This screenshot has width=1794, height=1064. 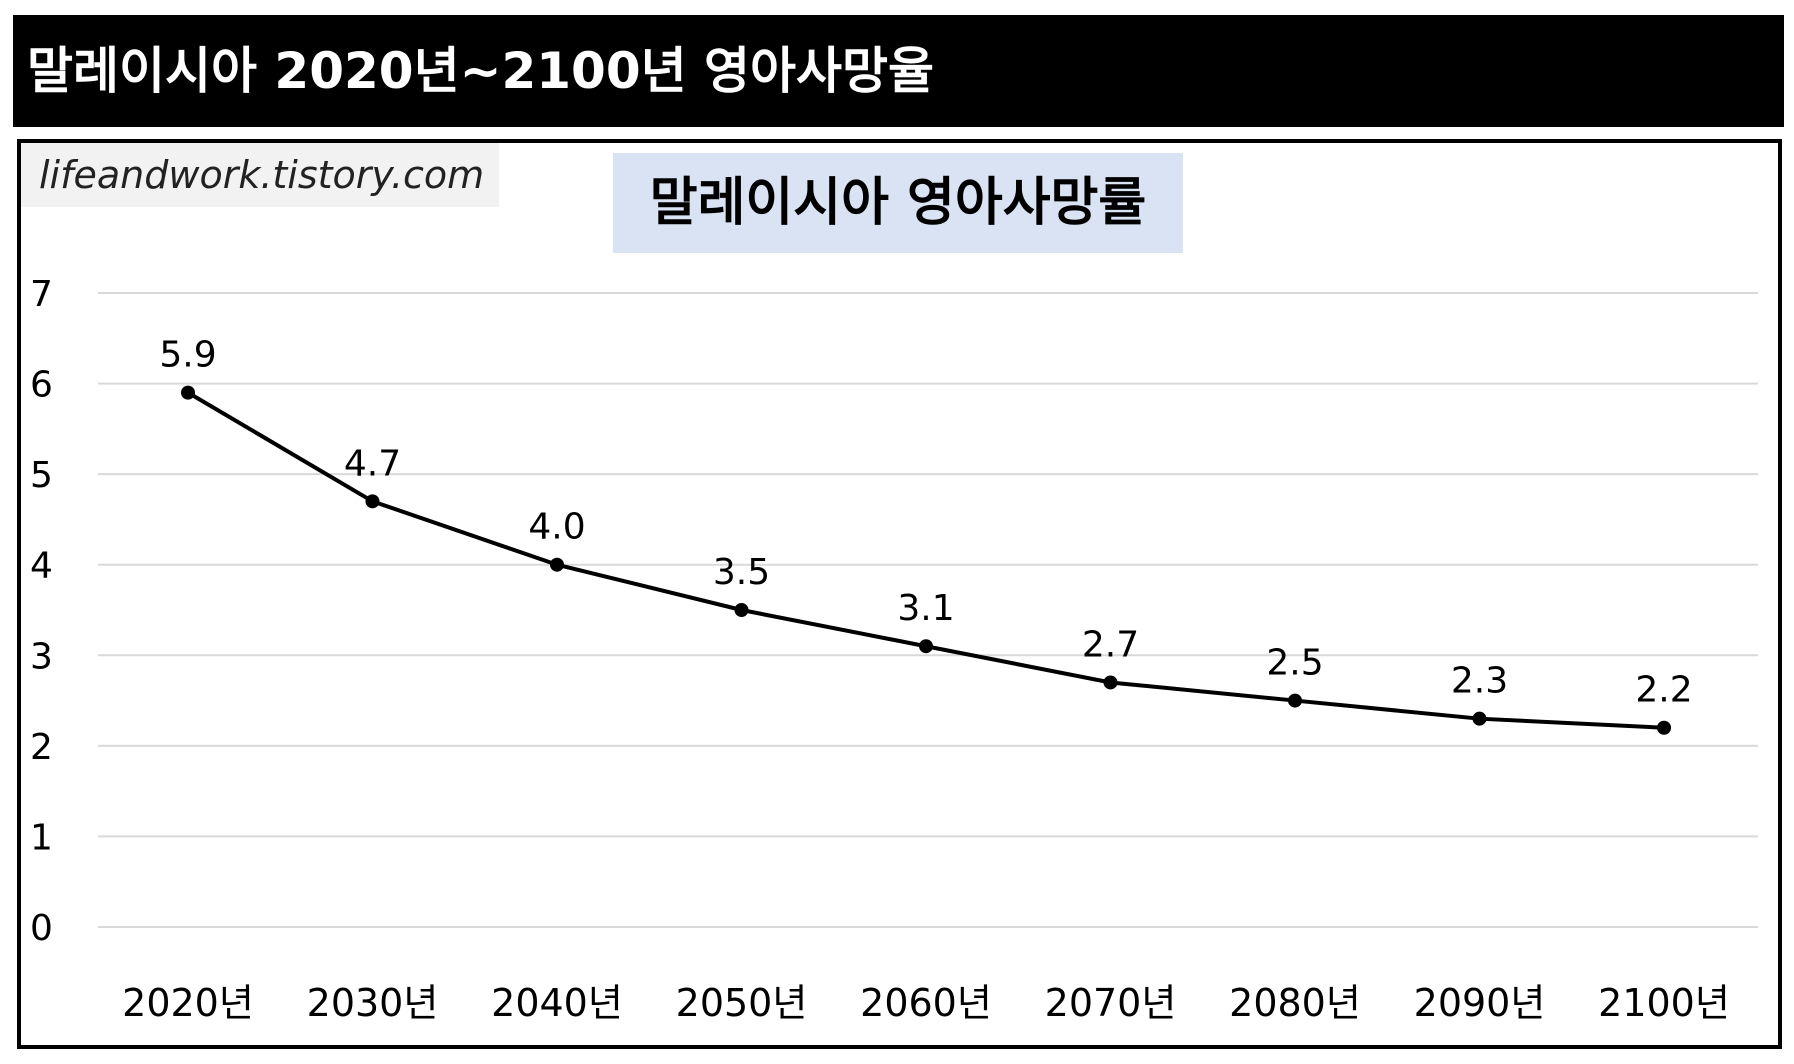 What do you see at coordinates (1480, 1003) in the screenshot?
I see `x-tick-label: 2090년` at bounding box center [1480, 1003].